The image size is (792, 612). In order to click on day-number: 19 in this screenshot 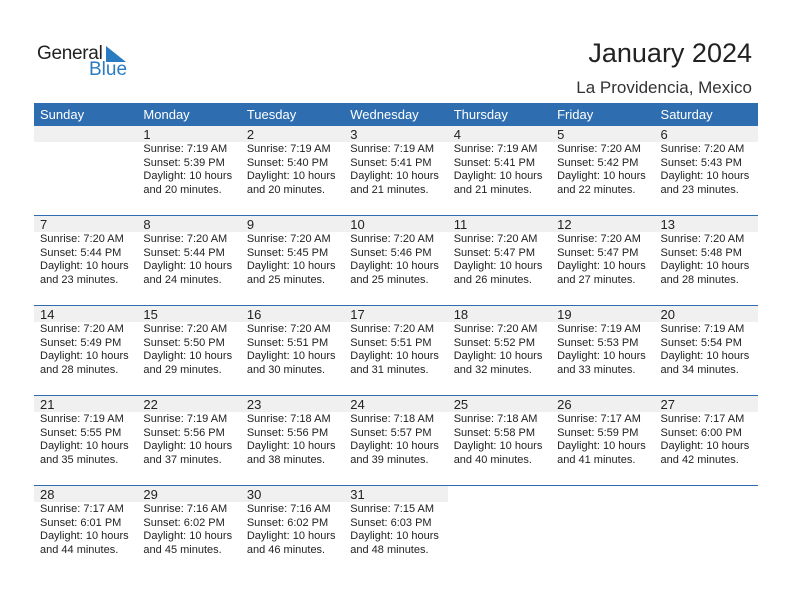, I will do `click(603, 314)`.